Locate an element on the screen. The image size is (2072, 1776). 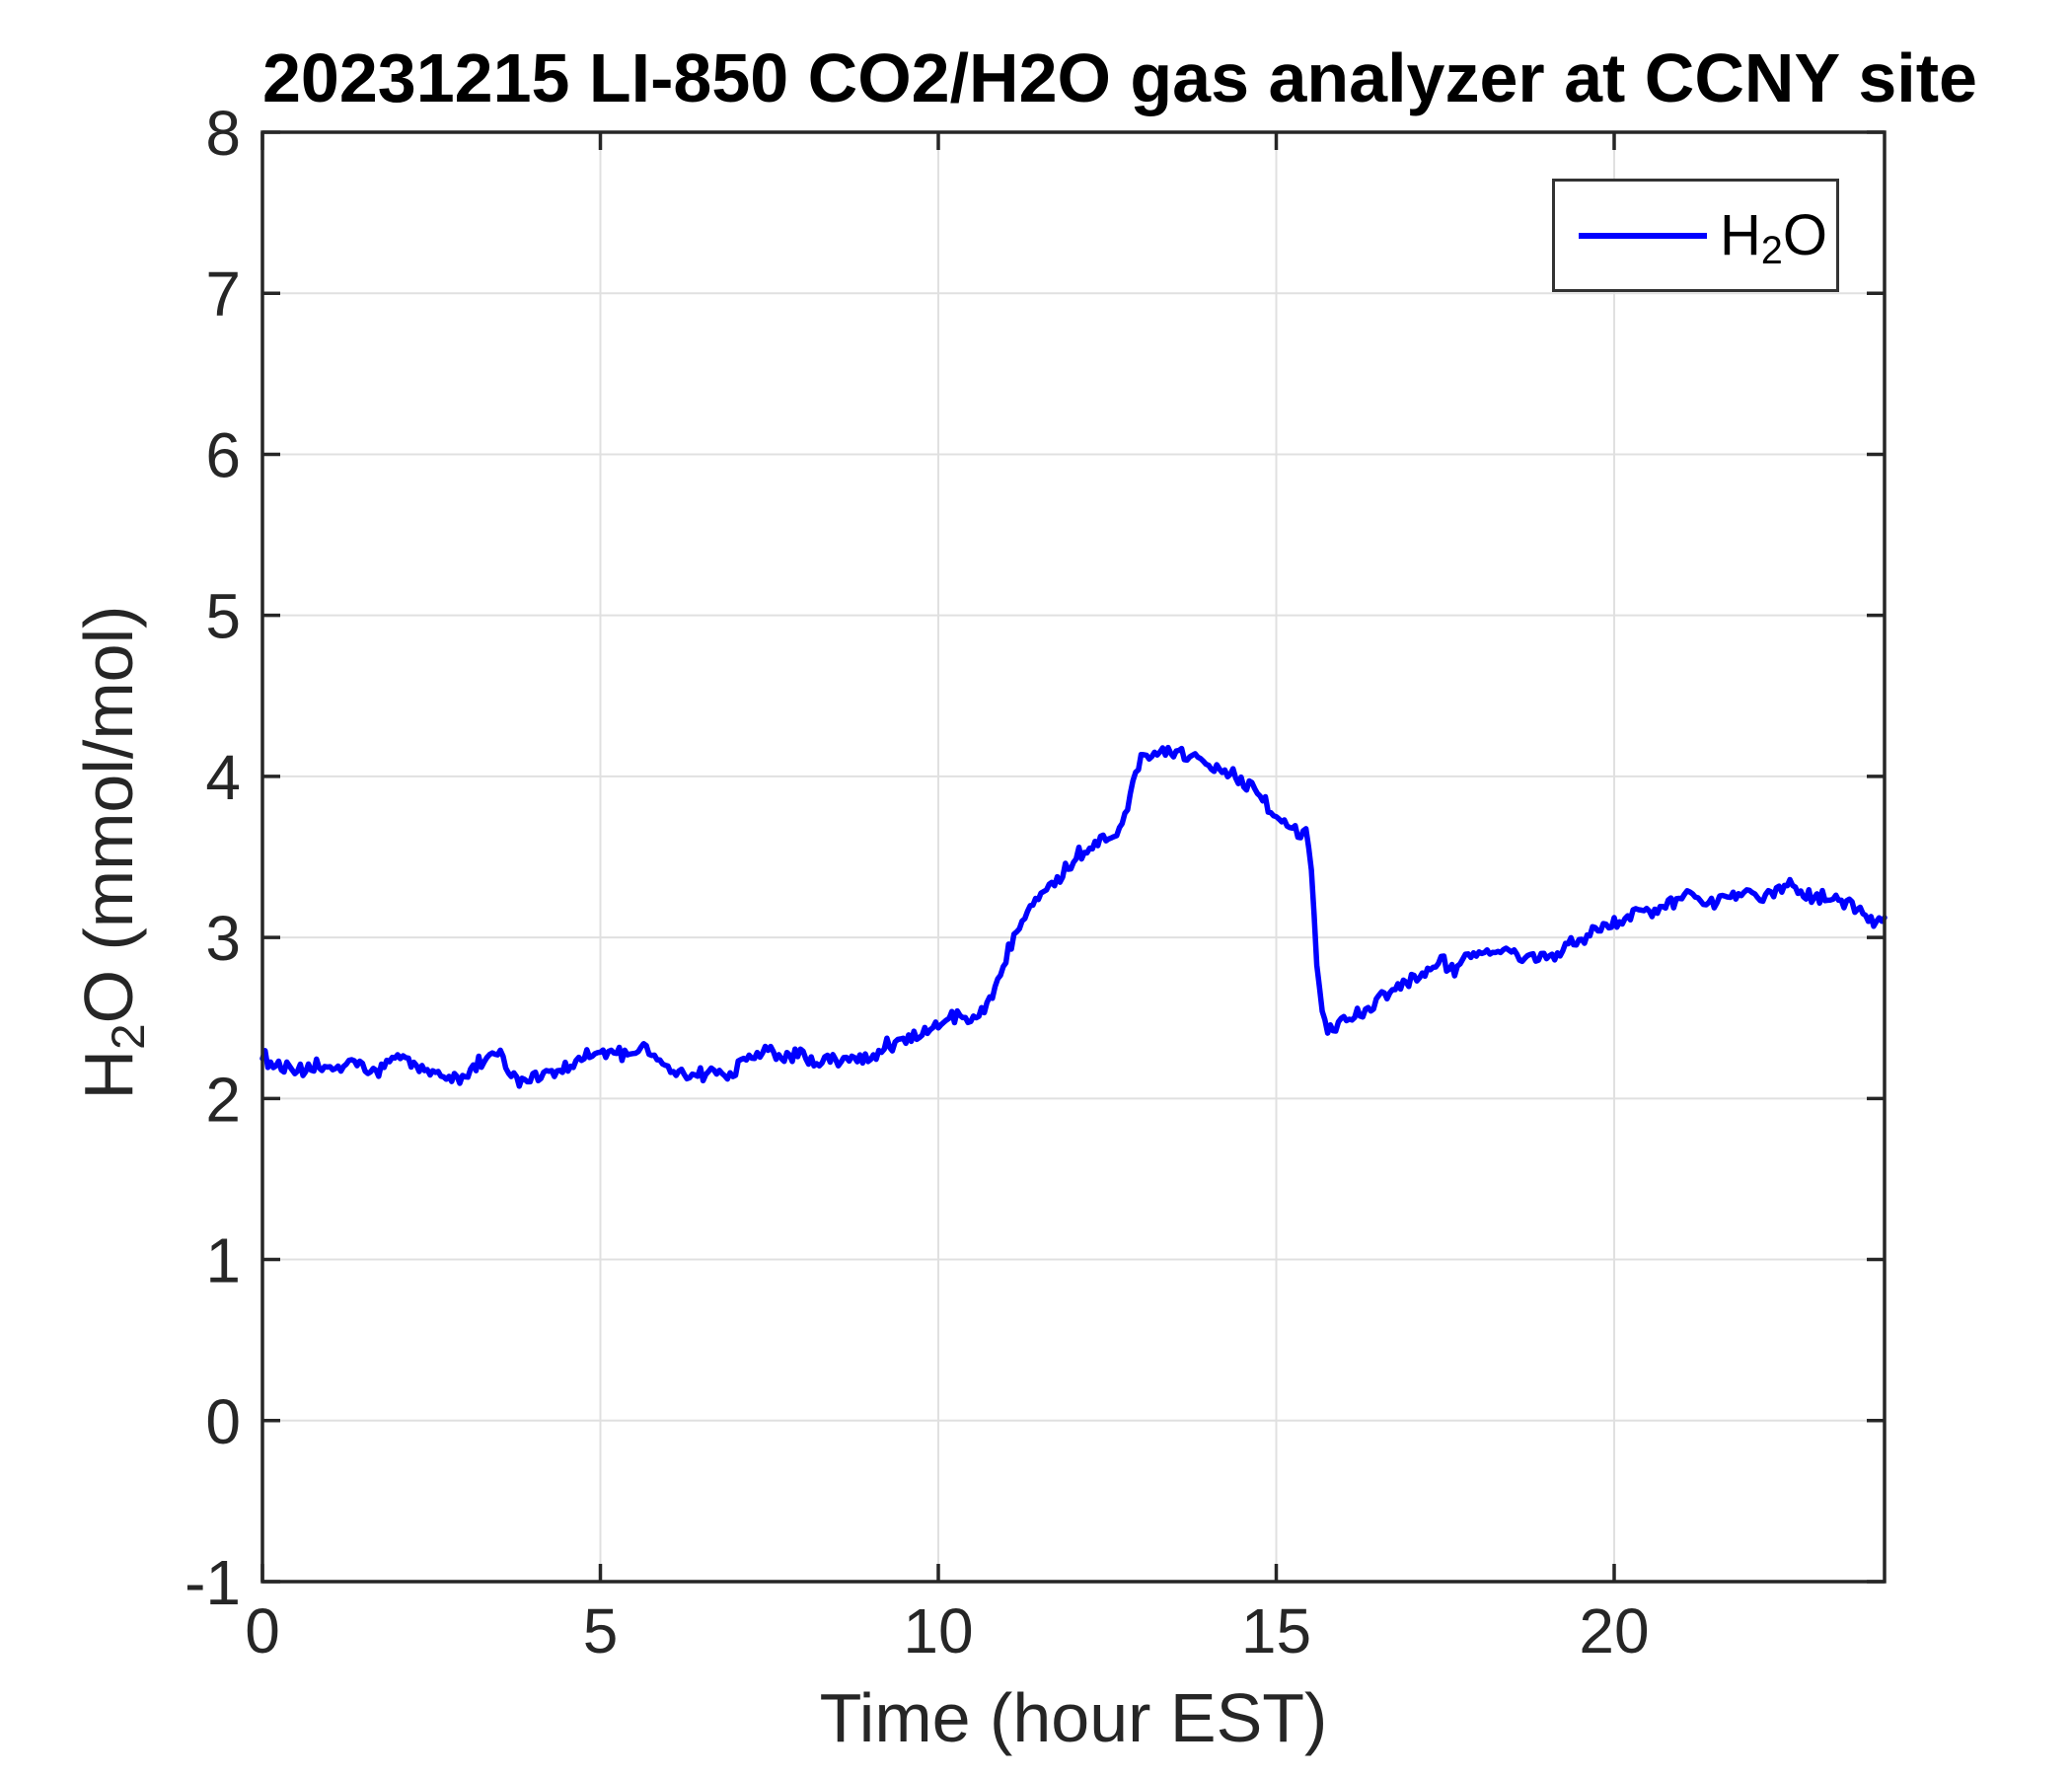
legend-label-o: O is located at coordinates (1805, 235).